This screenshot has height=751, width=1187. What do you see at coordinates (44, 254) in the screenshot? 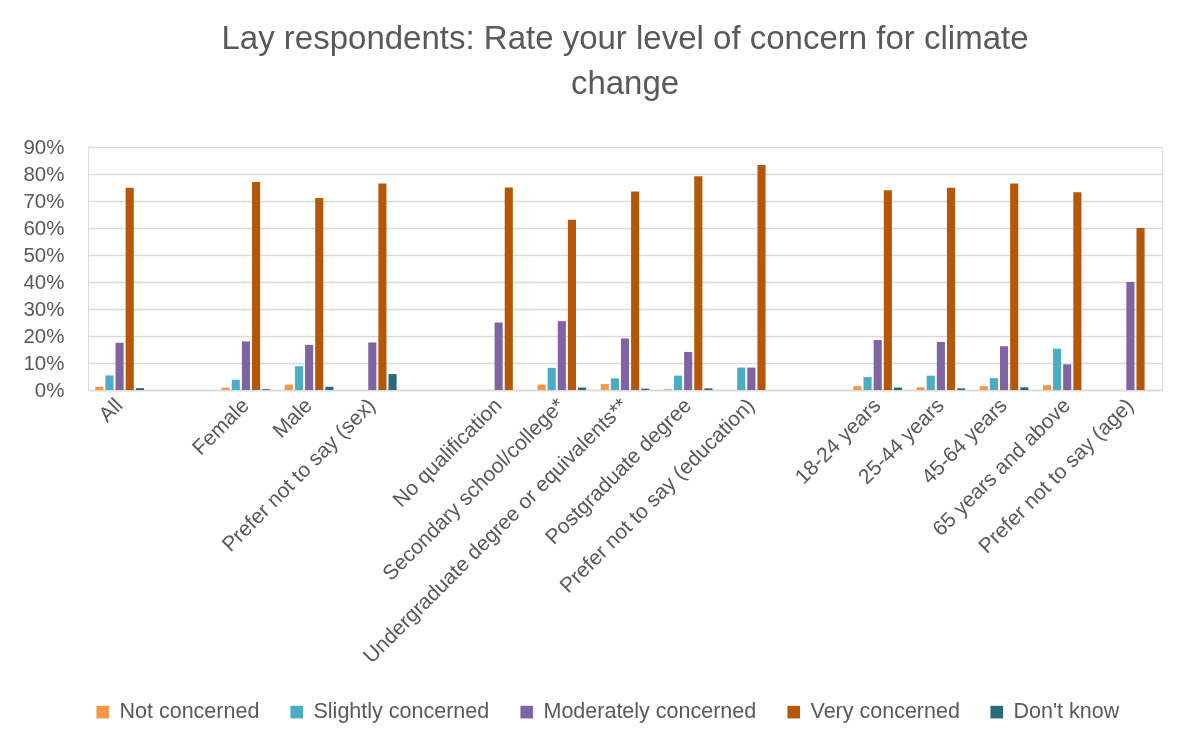
I see `y-tick-label: 50%` at bounding box center [44, 254].